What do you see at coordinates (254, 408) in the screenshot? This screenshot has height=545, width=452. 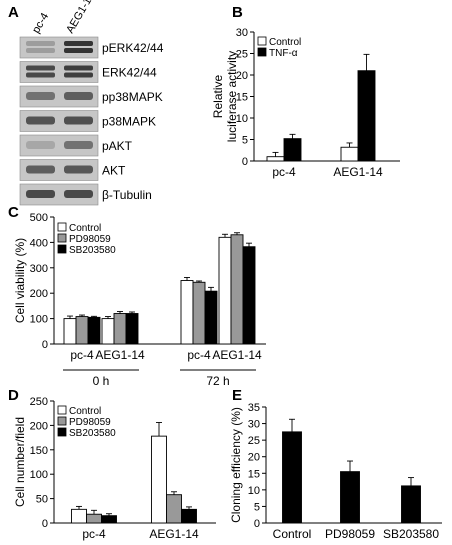 I see `y-tick-label: 35` at bounding box center [254, 408].